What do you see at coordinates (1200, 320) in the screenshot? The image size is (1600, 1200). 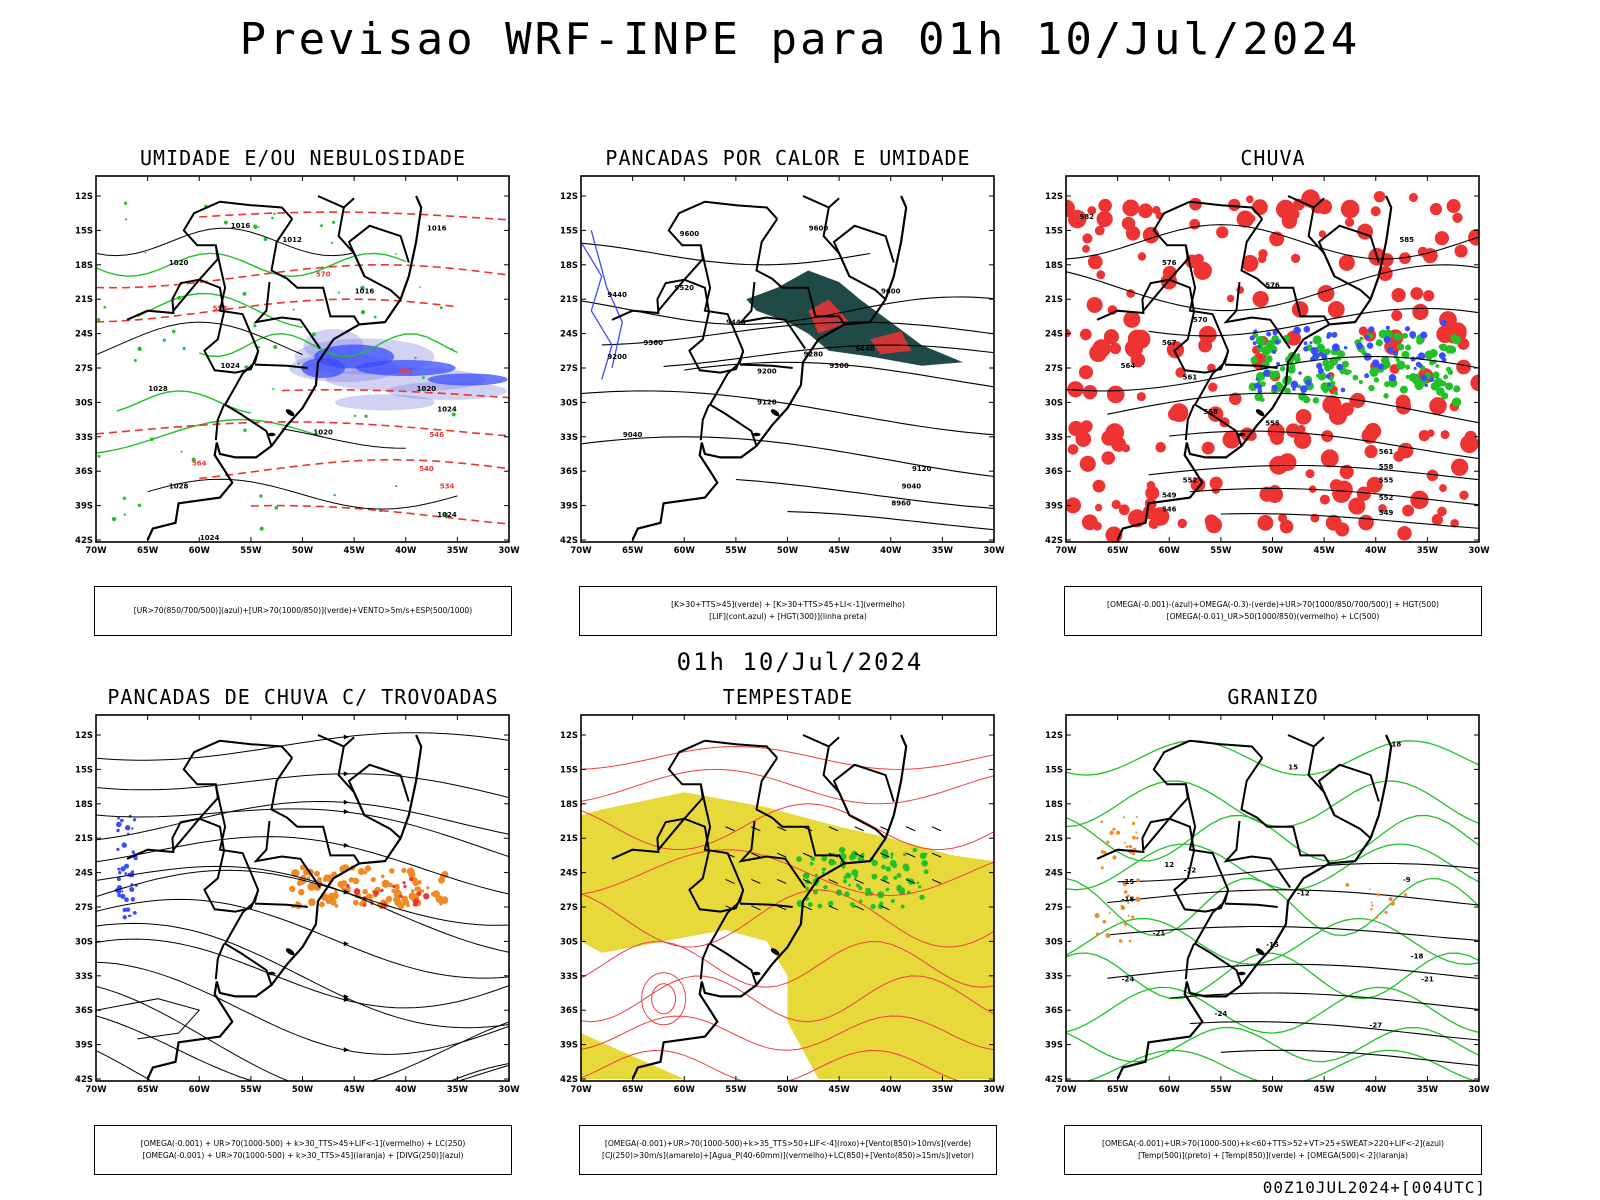 I see `contour-label: 570` at bounding box center [1200, 320].